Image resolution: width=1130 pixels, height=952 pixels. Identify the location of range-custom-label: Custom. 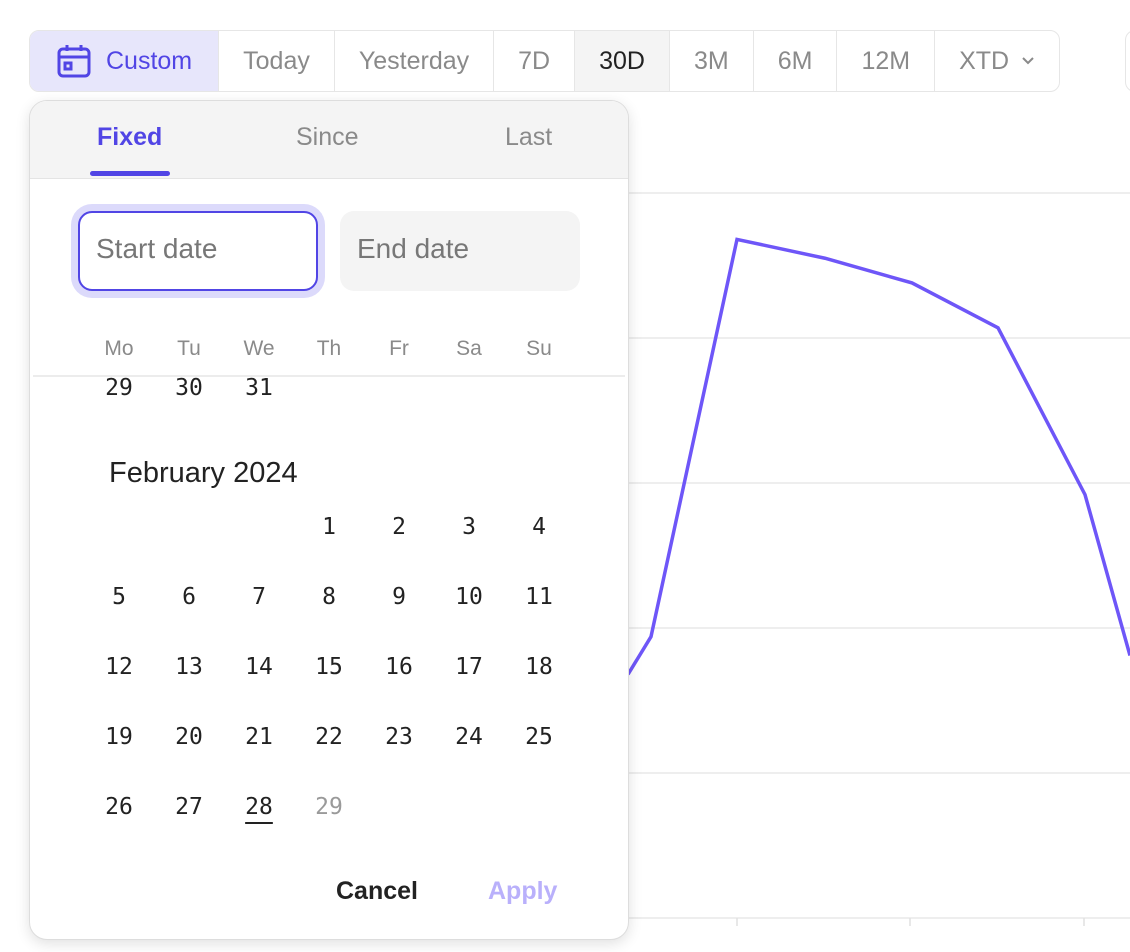
(149, 60).